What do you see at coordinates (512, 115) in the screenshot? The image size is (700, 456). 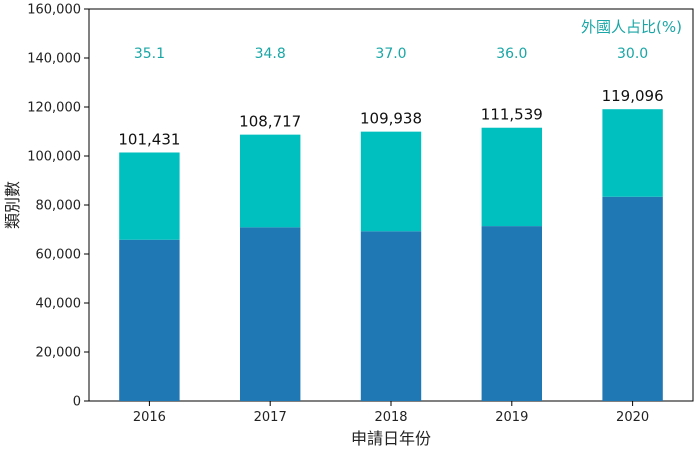 I see `bar-total-label: 111,539` at bounding box center [512, 115].